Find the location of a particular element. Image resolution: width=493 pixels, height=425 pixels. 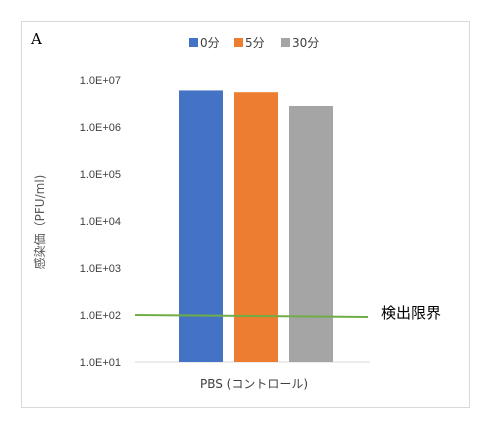

detection-limit: 検出限界 is located at coordinates (287, 313).